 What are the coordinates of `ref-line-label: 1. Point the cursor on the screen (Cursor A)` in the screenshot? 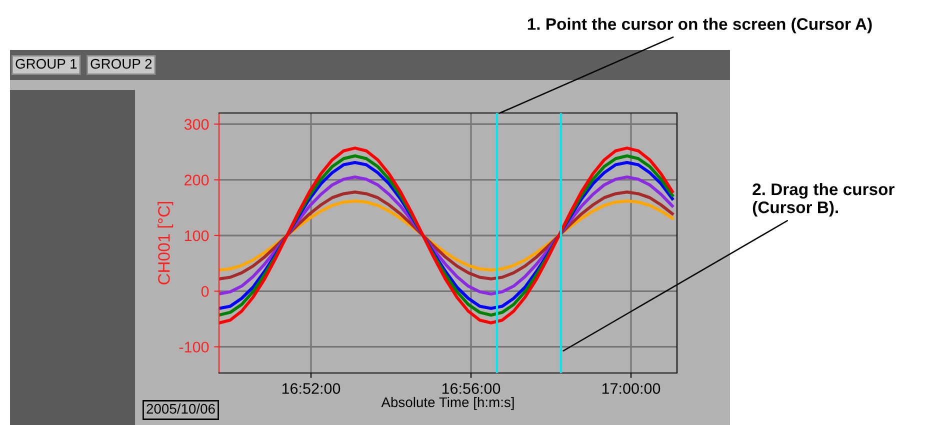 It's located at (700, 26).